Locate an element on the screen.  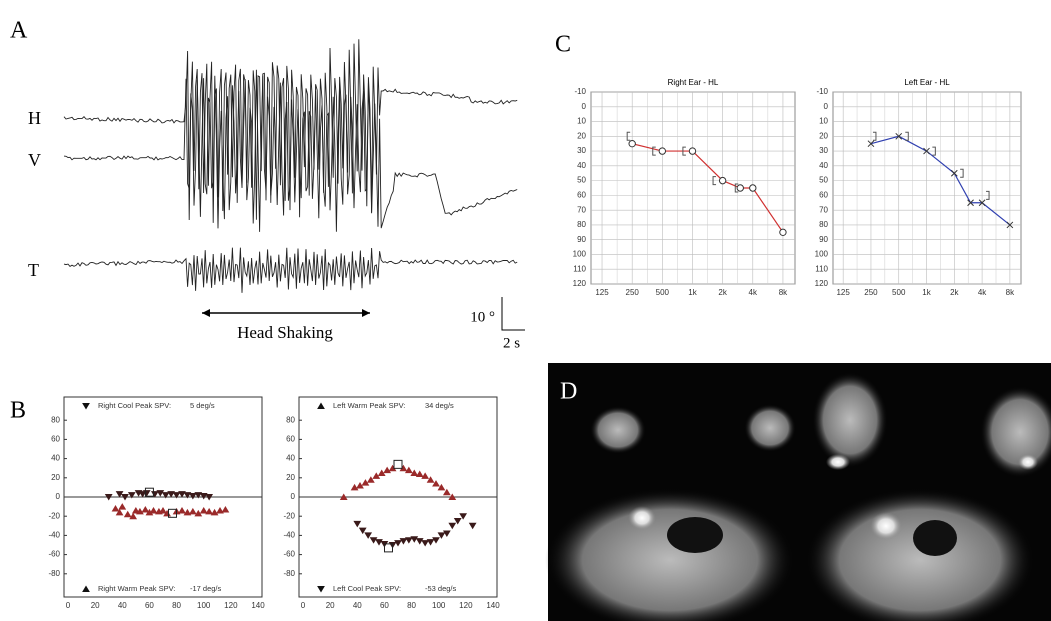
x-tick-label: 8k is located at coordinates (783, 292).